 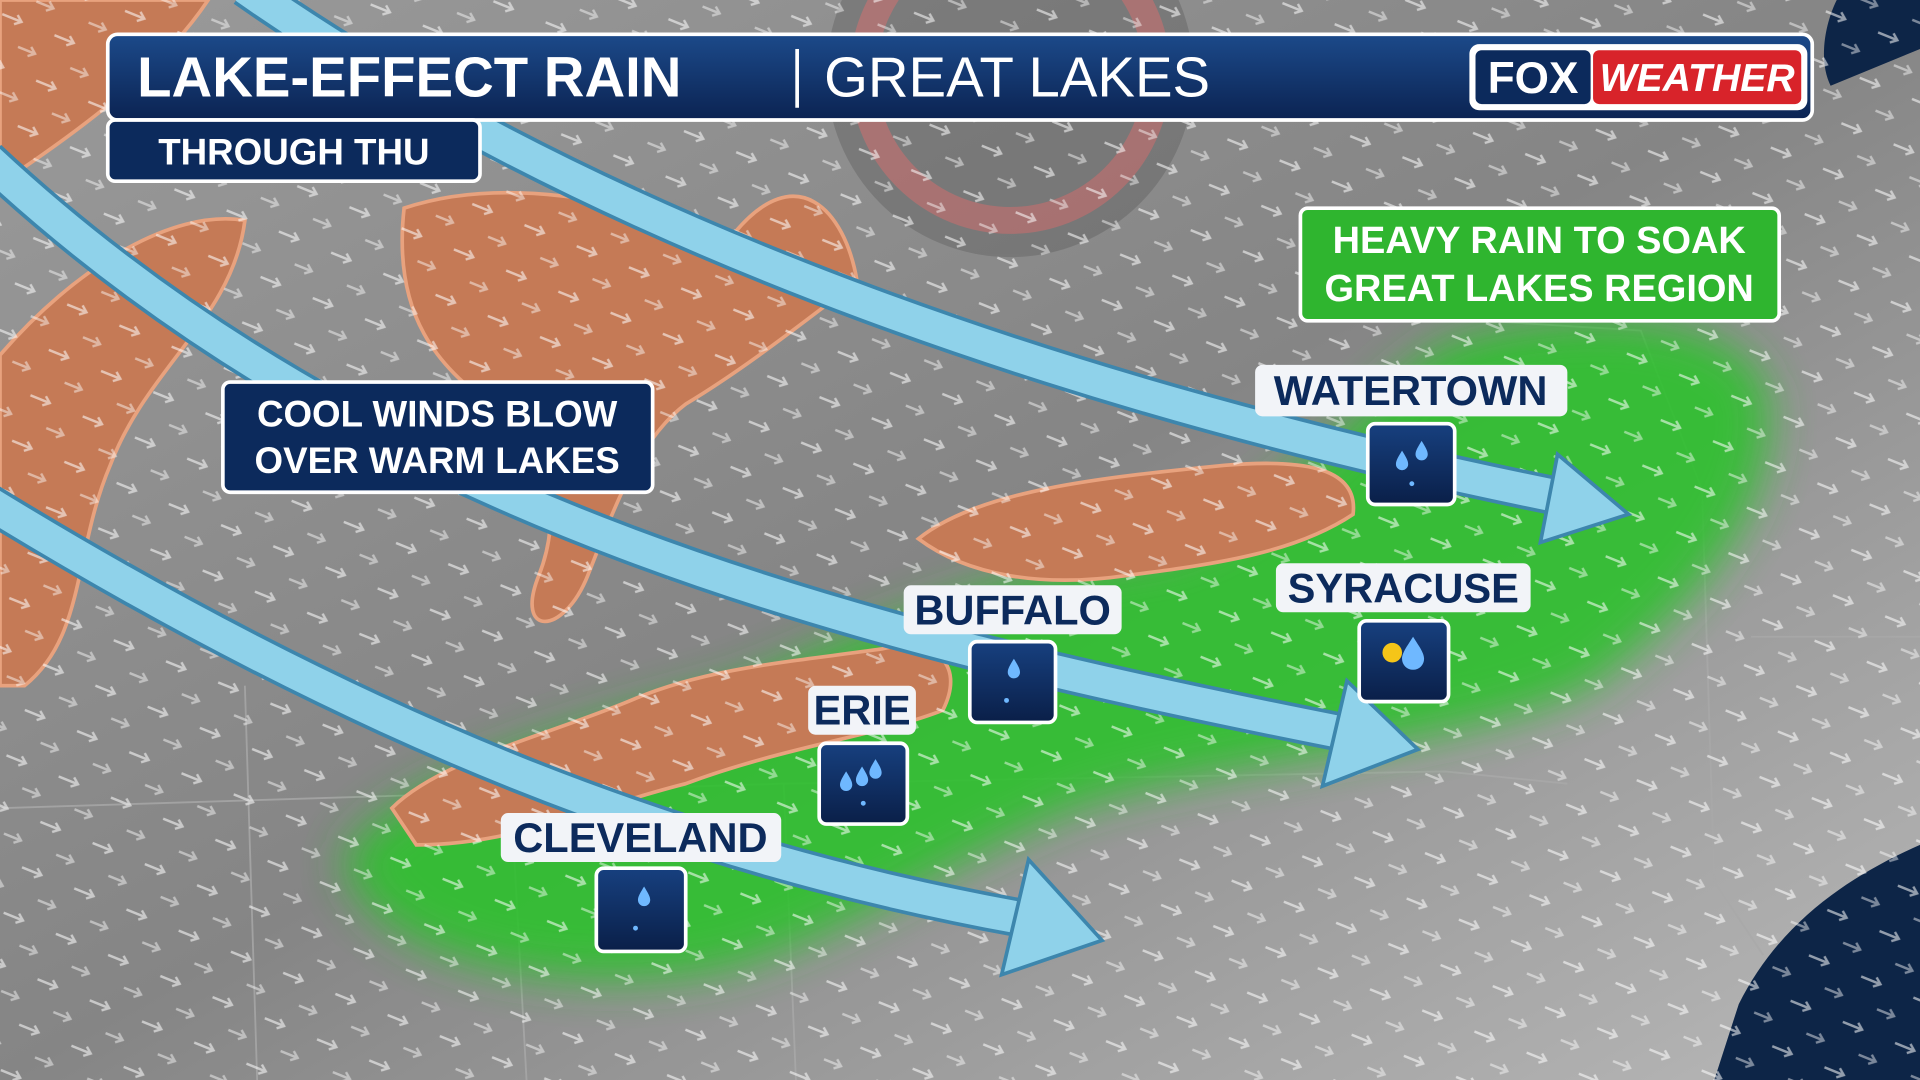 I want to click on callout-line: HEAVY RAIN TO SOAK, so click(x=1540, y=241).